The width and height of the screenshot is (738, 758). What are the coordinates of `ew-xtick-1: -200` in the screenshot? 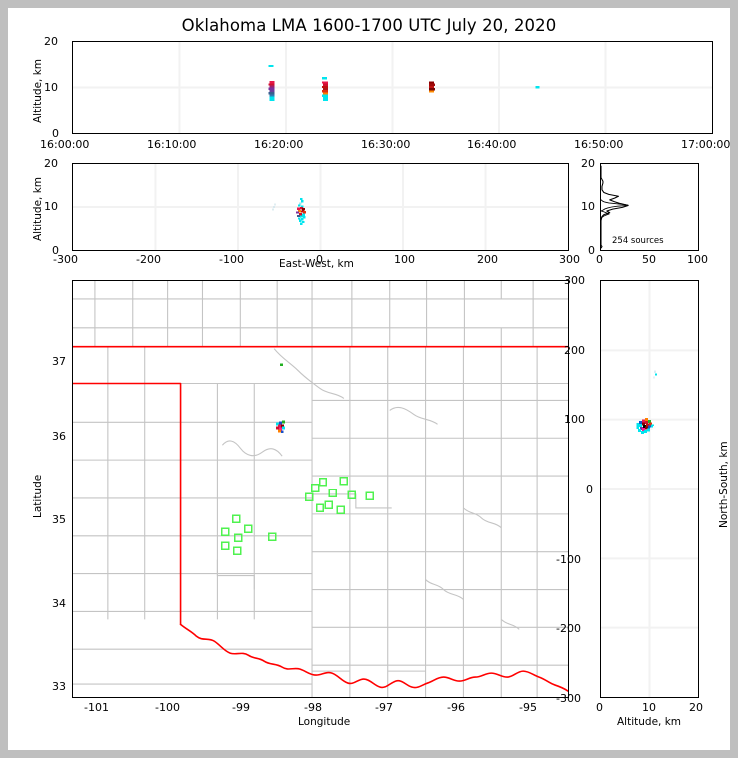 It's located at (148, 259).